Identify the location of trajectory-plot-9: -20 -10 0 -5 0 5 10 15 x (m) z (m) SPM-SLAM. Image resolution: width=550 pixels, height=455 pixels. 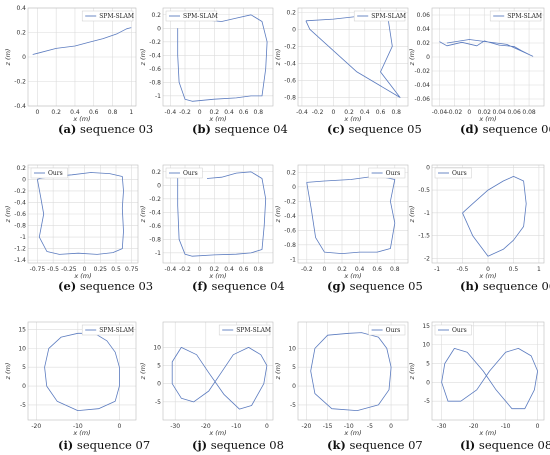
(70, 379).